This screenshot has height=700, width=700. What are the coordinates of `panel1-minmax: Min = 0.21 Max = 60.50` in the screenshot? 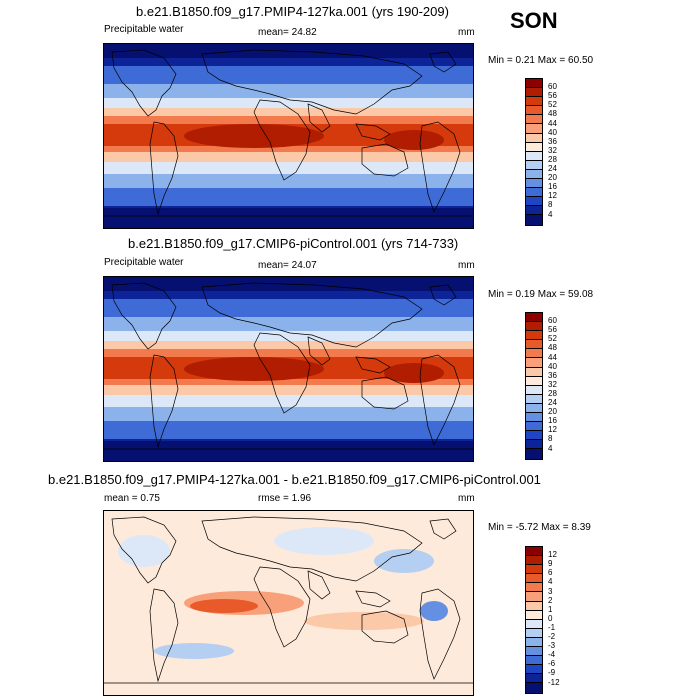 It's located at (541, 60).